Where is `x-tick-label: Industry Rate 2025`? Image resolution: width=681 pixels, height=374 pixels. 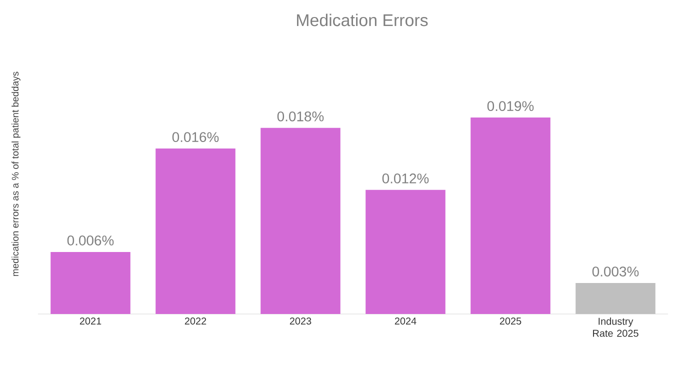
x-tick-label: Industry Rate 2025 is located at coordinates (615, 327).